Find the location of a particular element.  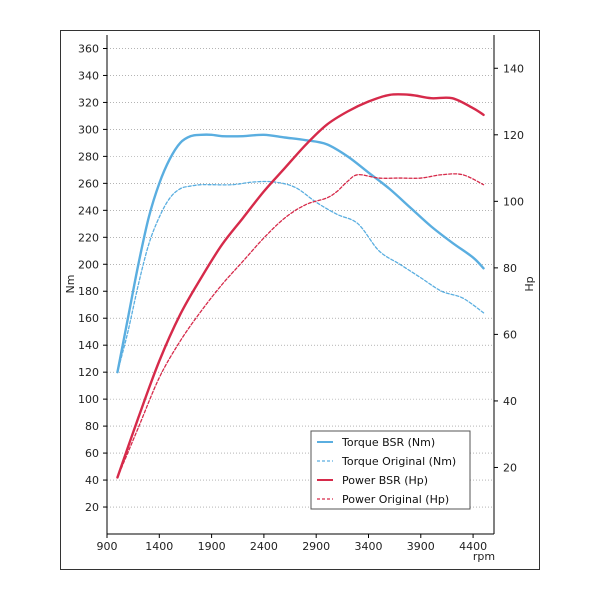

y-left-tick-label: 240 is located at coordinates (88, 210).